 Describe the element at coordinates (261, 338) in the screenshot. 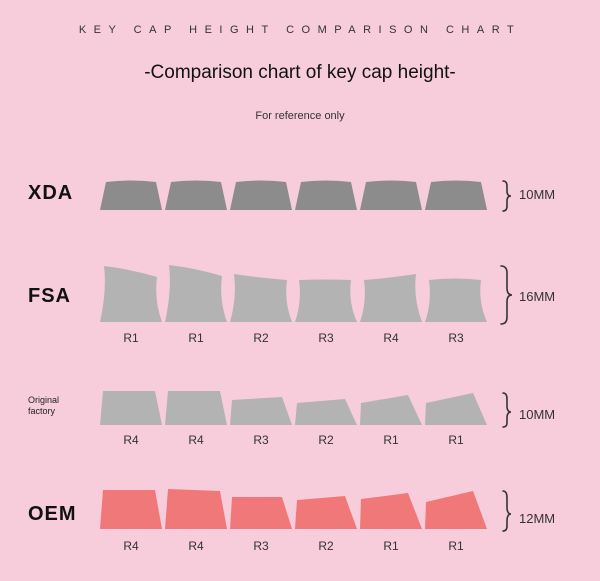

I see `fsa-row-label: R2` at that location.